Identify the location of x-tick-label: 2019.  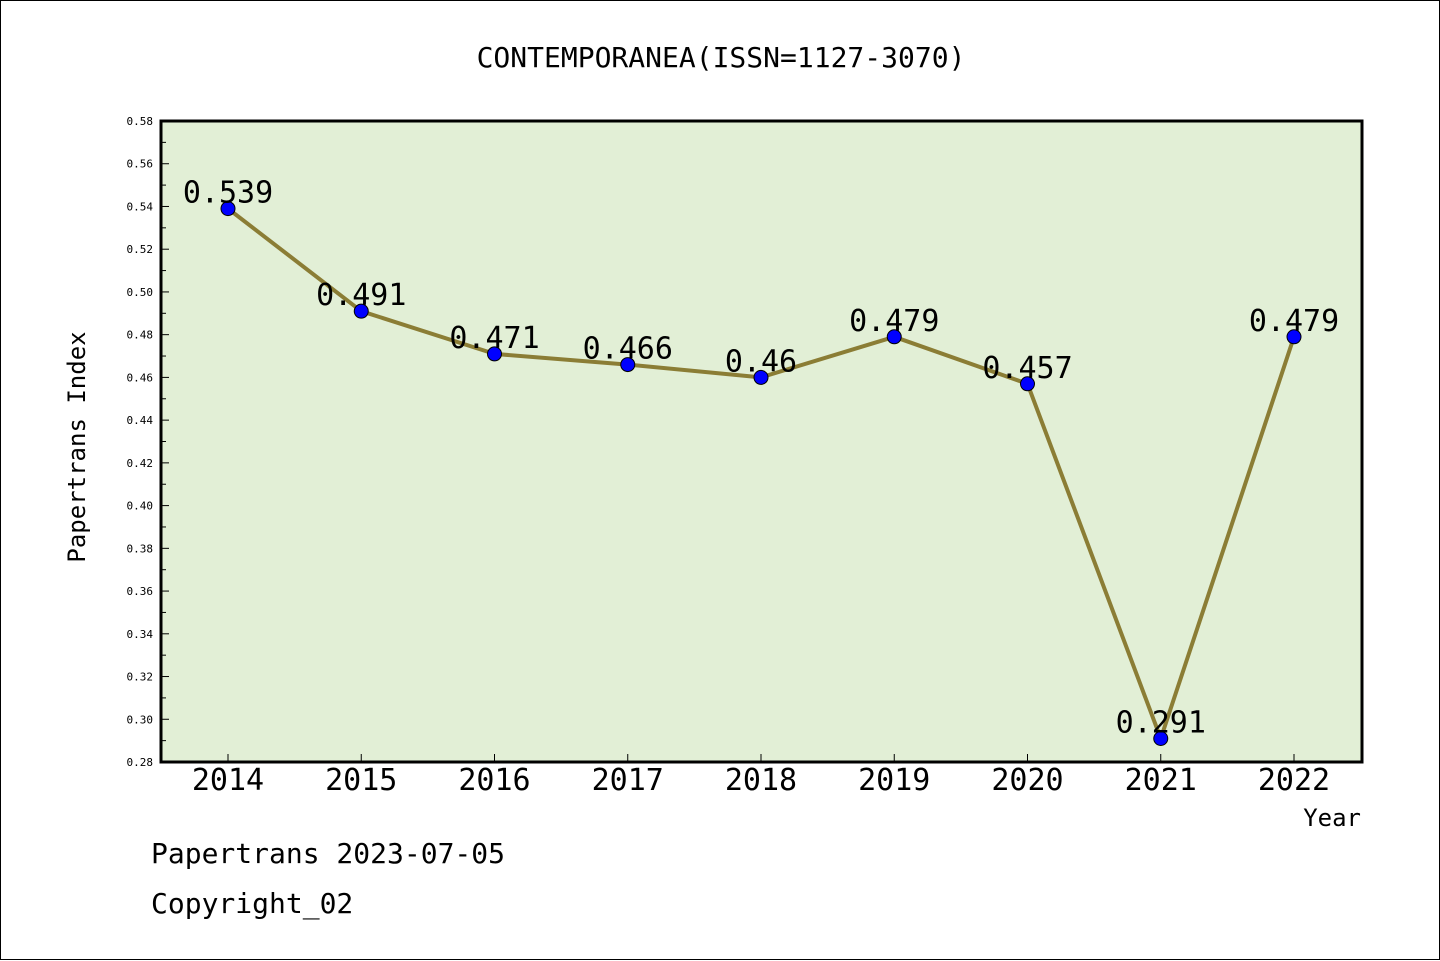
(894, 780).